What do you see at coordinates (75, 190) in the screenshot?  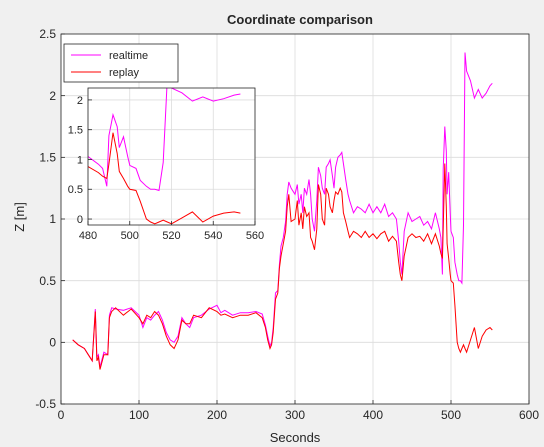 I see `inset-y-tick-label: 0.5` at bounding box center [75, 190].